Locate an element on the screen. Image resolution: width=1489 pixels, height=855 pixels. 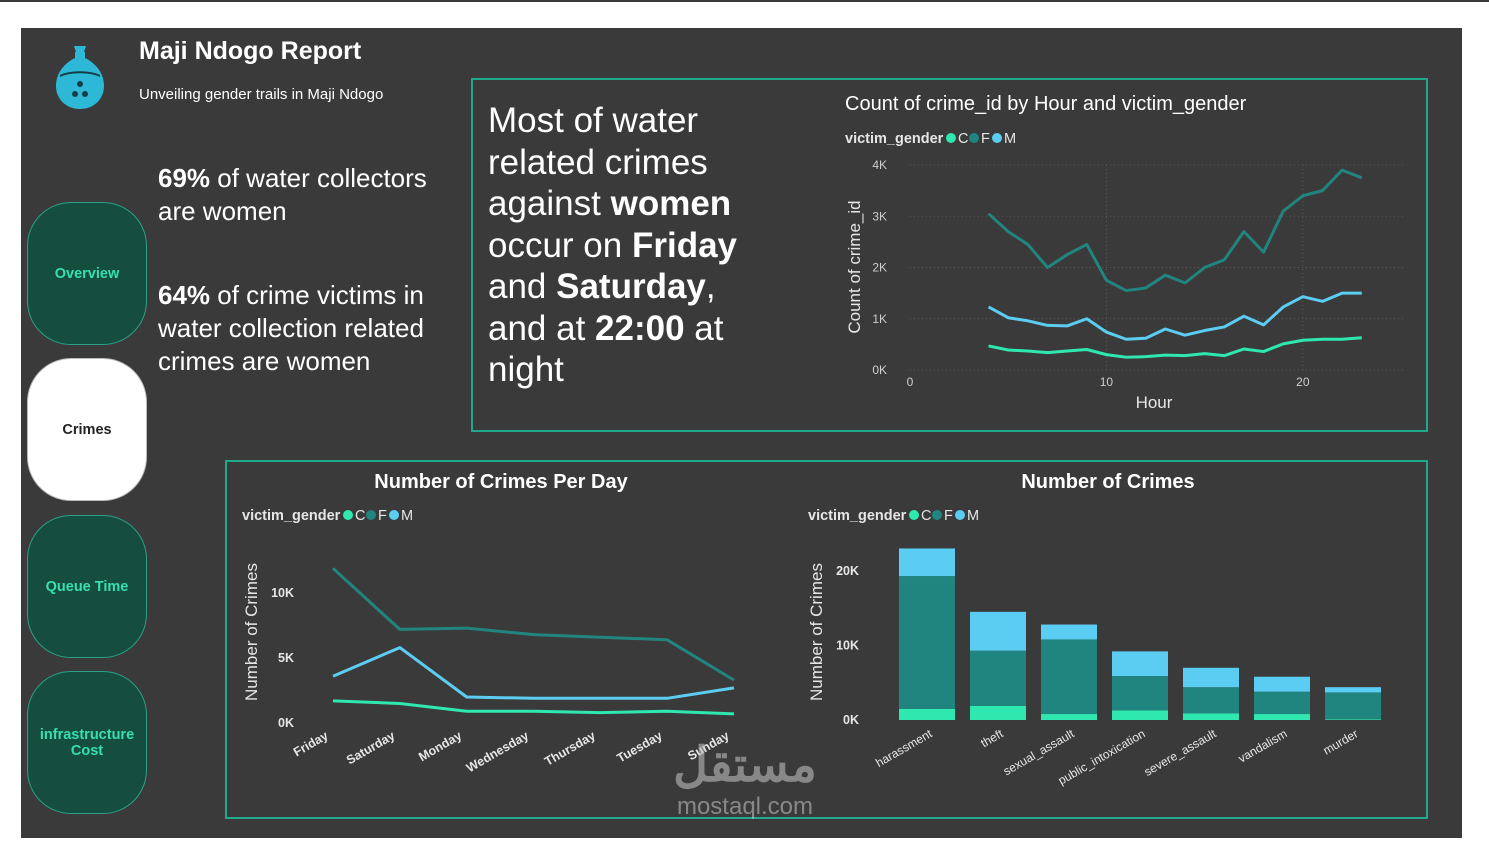
headline-part-1: Most of water related crimes against is located at coordinates (598, 162).